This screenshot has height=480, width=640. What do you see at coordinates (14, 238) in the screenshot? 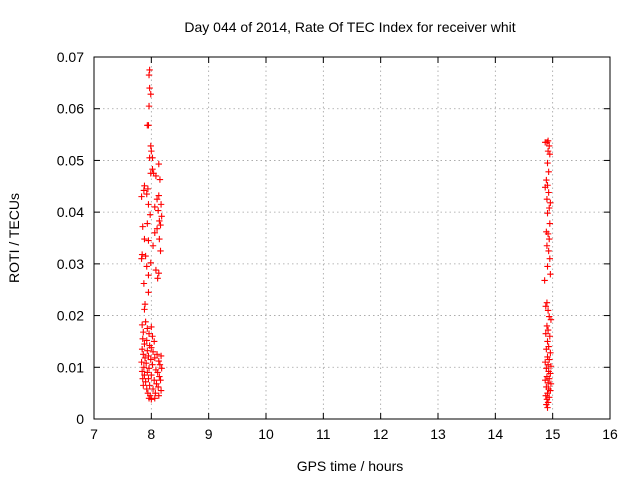
I see `y-axis-label: ROTI / TECUs` at bounding box center [14, 238].